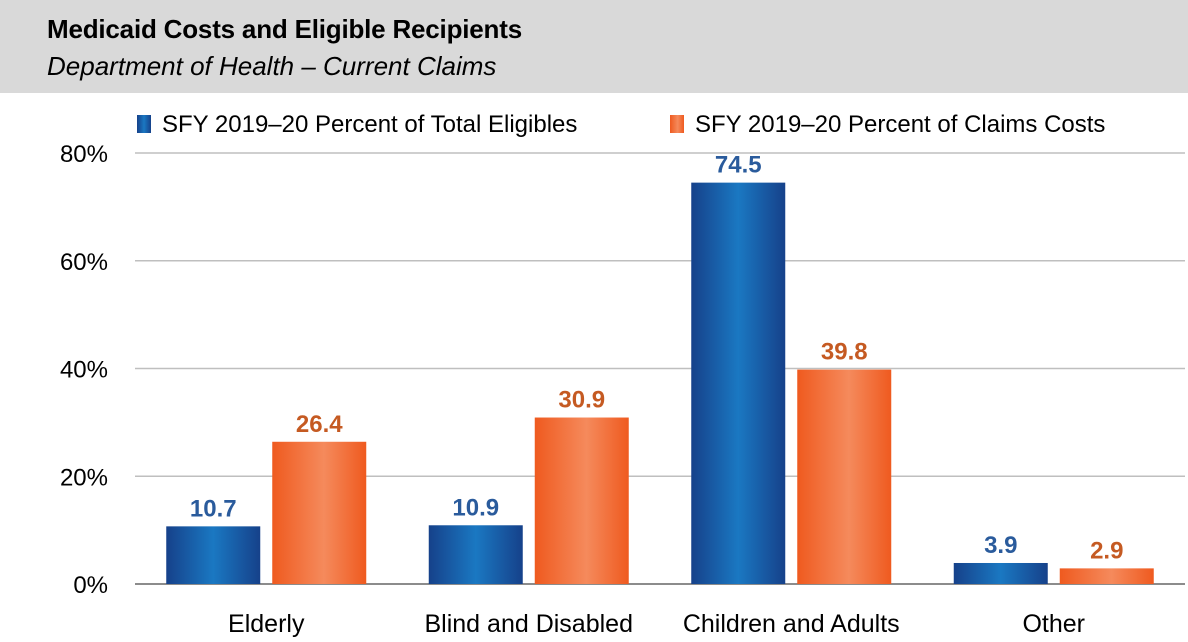 Image resolution: width=1188 pixels, height=642 pixels. What do you see at coordinates (529, 624) in the screenshot?
I see `x-tick-label: Blind and Disabled` at bounding box center [529, 624].